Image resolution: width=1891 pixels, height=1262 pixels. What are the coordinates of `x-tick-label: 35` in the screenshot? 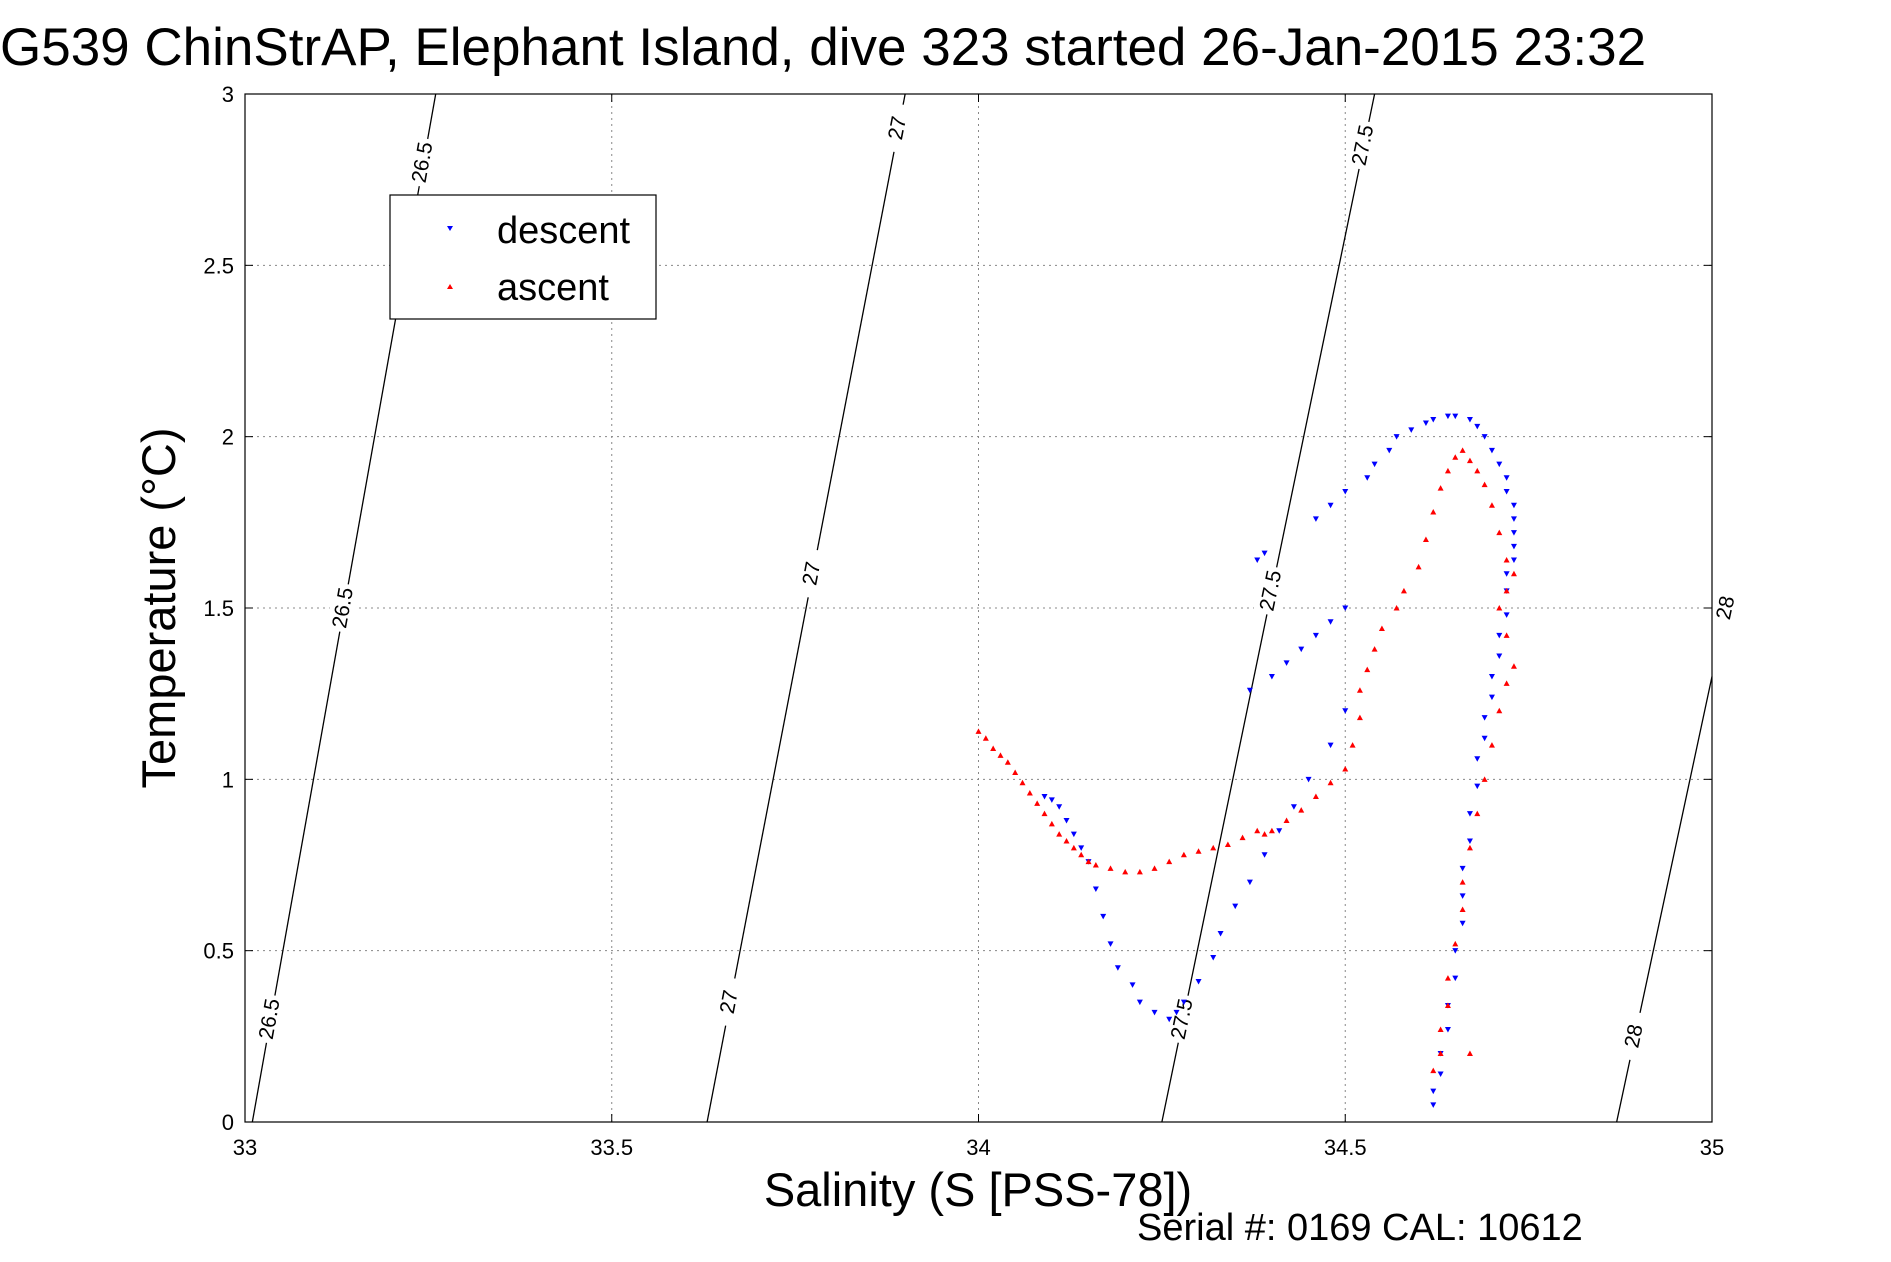 It's located at (1712, 1147).